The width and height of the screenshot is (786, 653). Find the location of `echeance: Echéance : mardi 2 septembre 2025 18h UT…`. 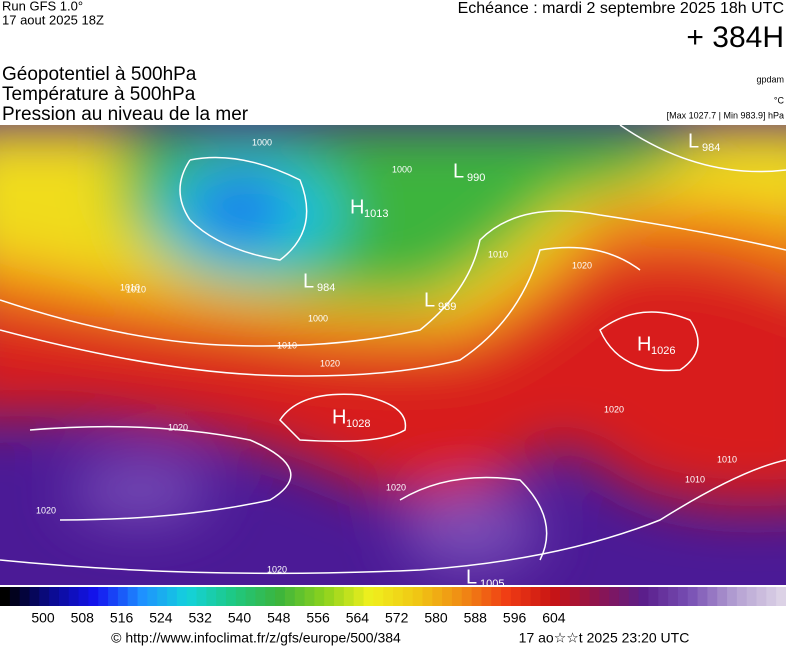

echeance: Echéance : mardi 2 septembre 2025 18h UT… is located at coordinates (621, 8).